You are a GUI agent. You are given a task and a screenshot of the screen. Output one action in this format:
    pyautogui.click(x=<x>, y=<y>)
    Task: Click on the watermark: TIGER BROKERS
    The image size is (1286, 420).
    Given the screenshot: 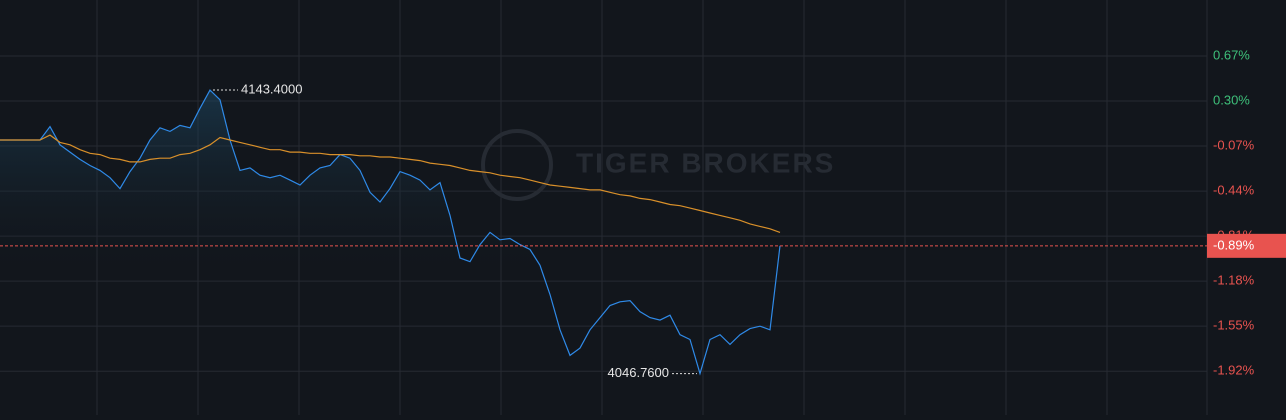 What is the action you would take?
    pyautogui.click(x=705, y=162)
    